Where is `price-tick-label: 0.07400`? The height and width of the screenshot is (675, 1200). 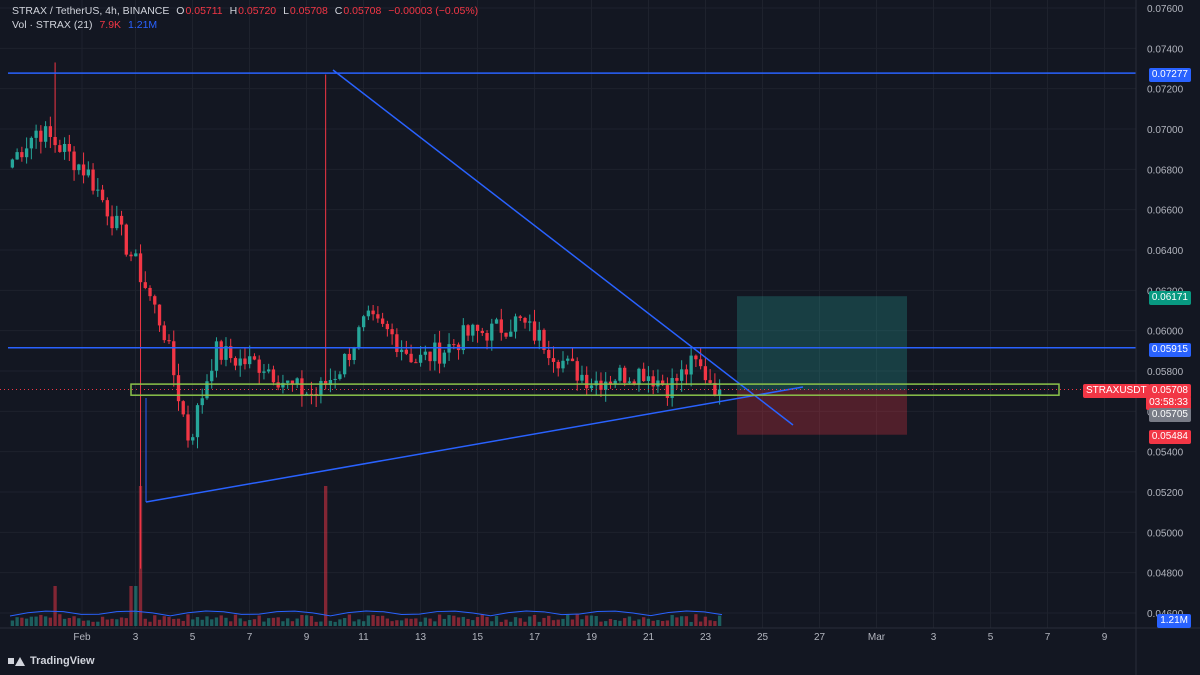
price-tick-label: 0.07400 is located at coordinates (1165, 49).